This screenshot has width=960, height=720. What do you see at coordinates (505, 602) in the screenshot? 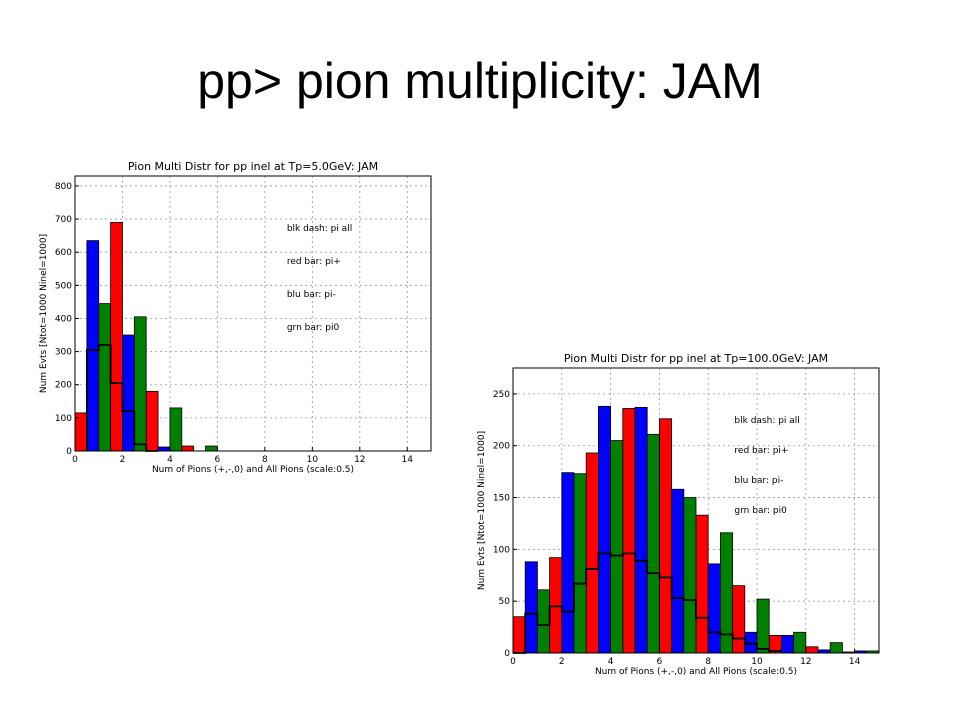
I see `y-tick-label: 50` at bounding box center [505, 602].